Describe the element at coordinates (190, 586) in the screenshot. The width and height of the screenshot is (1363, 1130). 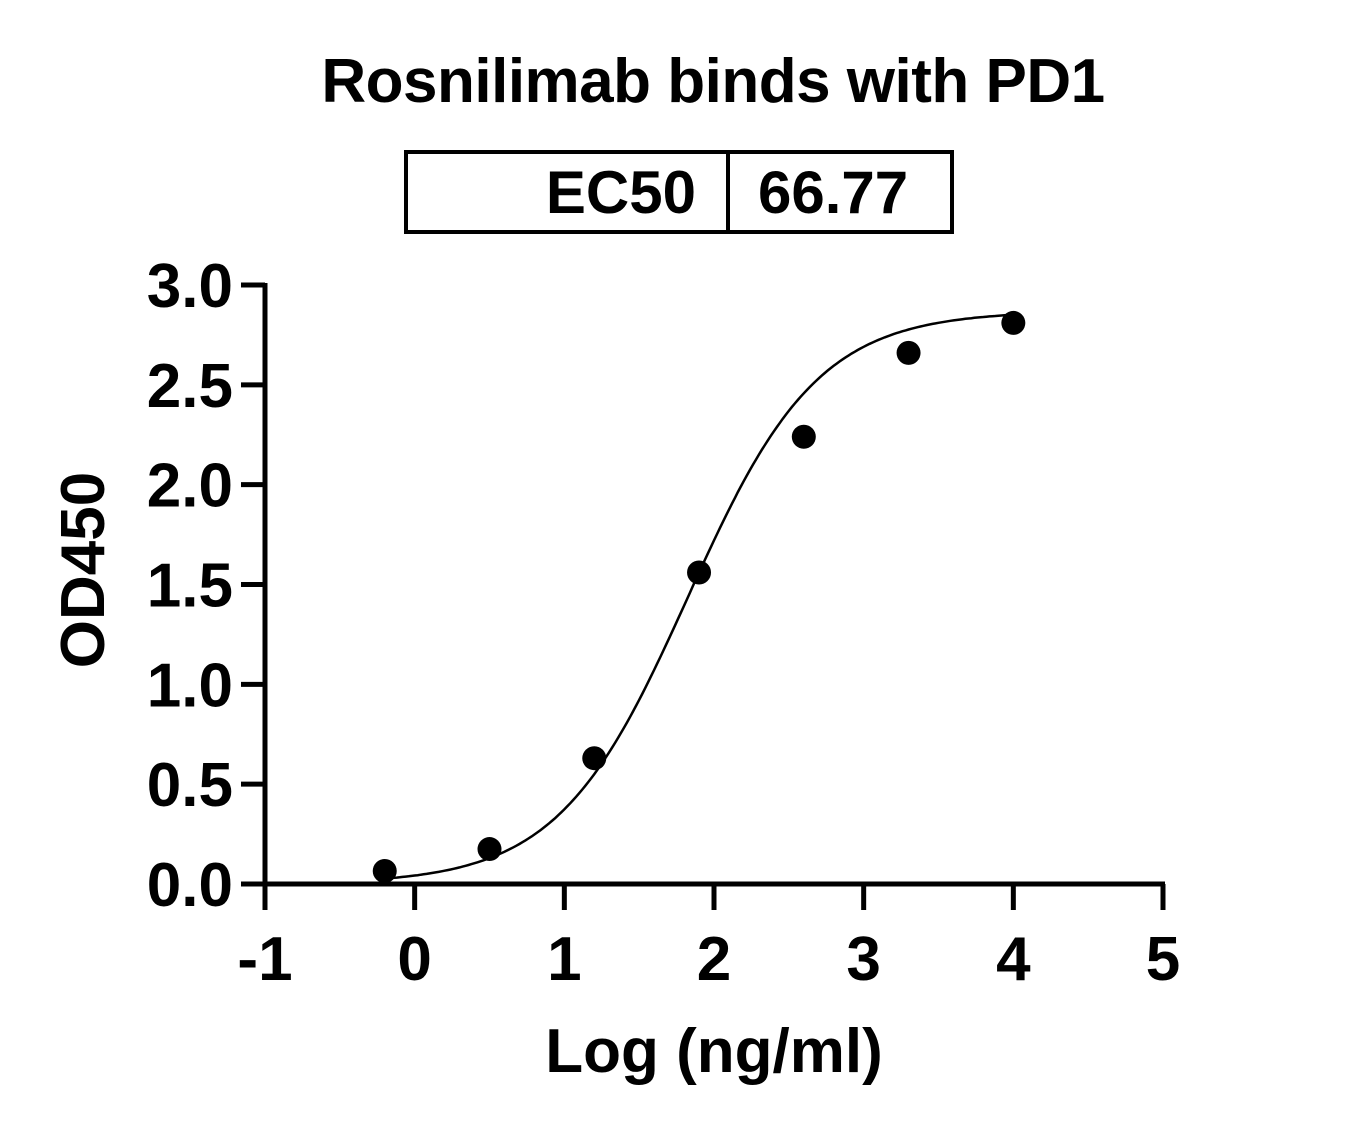
I see `y-tick-label: 1.5` at that location.